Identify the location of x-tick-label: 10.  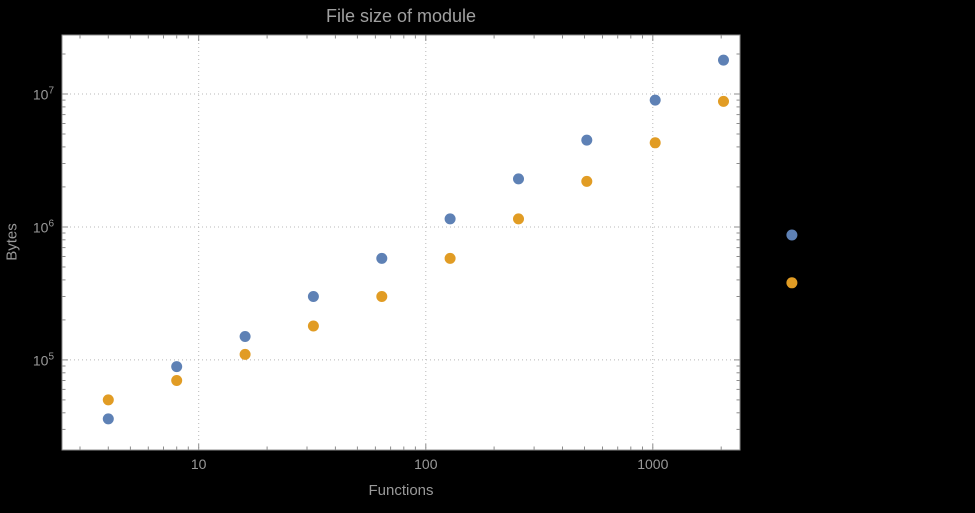
(198, 464).